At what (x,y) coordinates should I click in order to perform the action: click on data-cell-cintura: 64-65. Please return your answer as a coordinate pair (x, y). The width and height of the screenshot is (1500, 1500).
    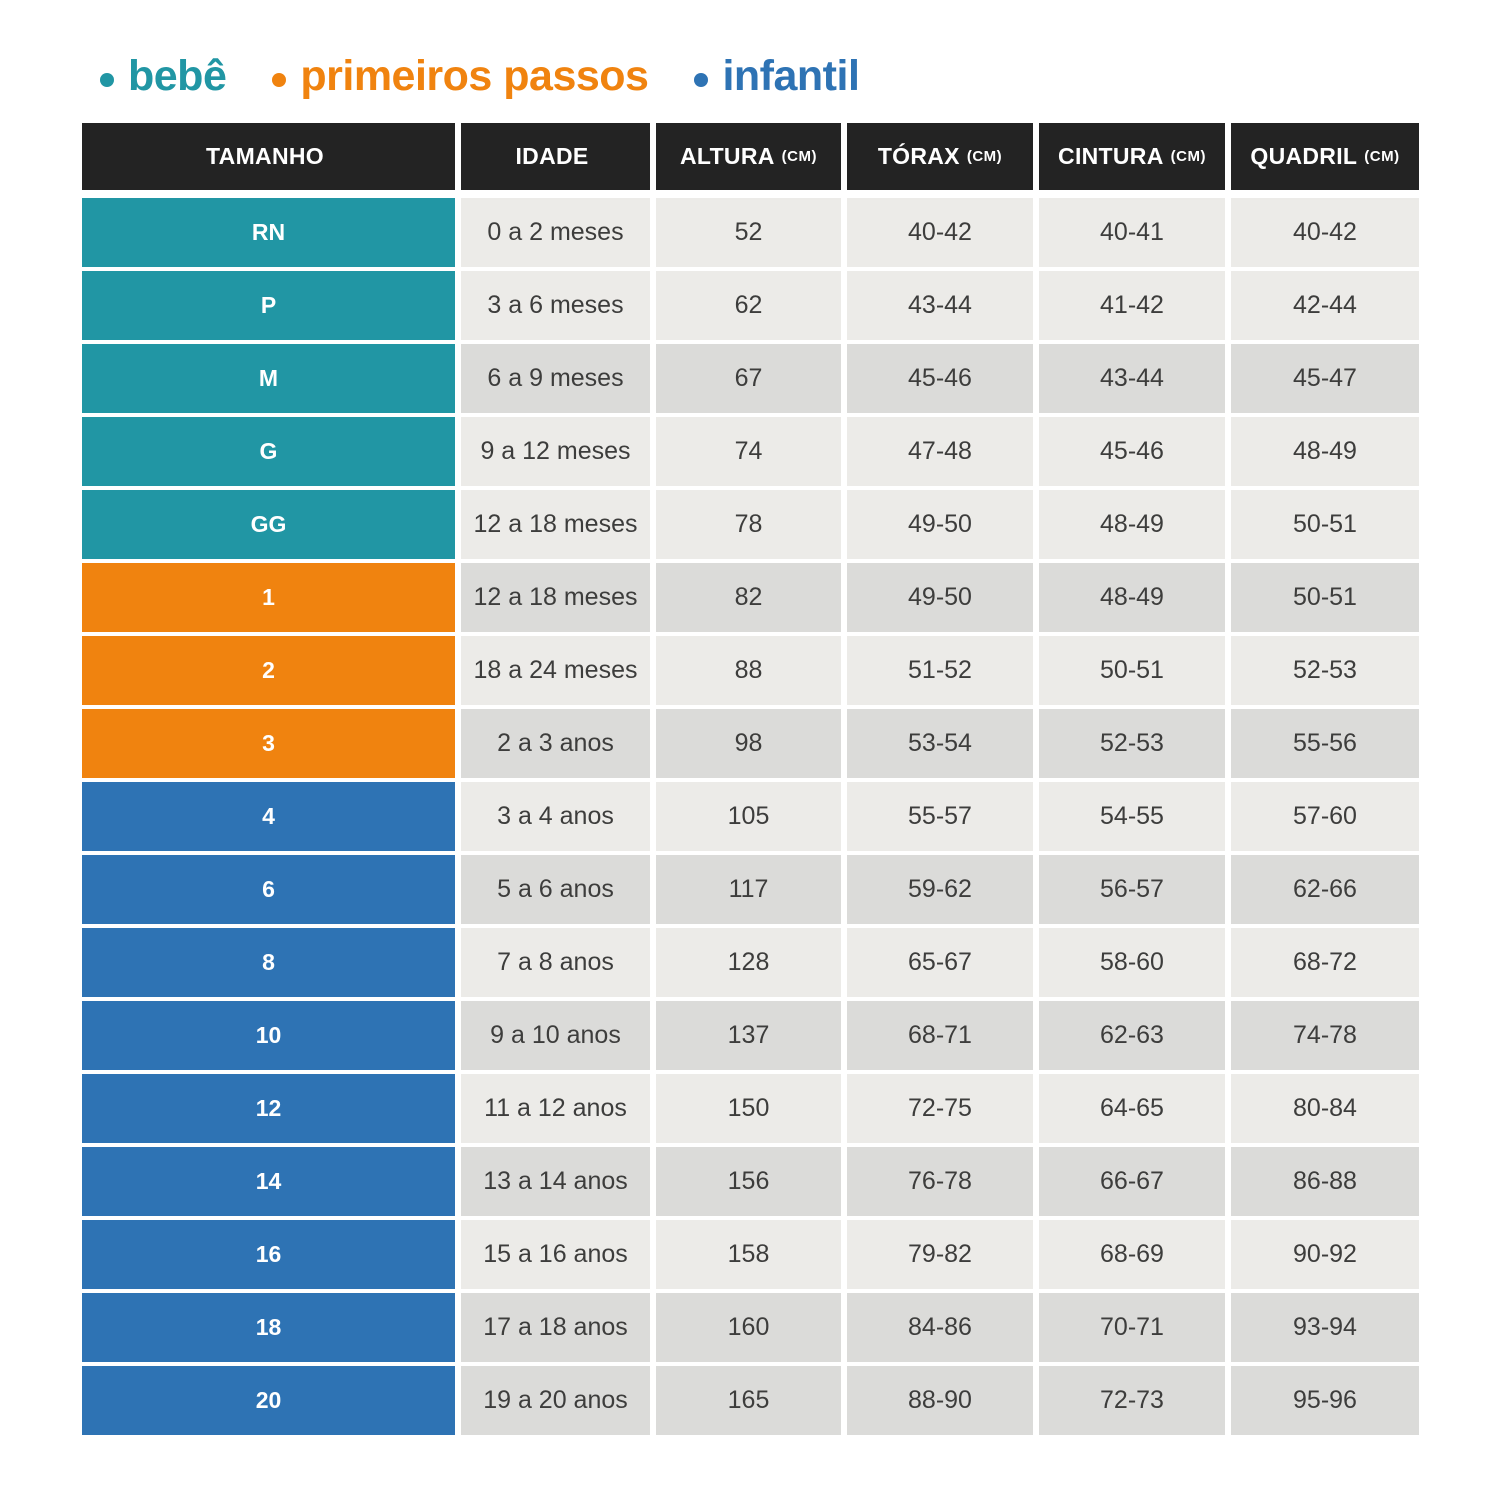
    Looking at the image, I should click on (1132, 1108).